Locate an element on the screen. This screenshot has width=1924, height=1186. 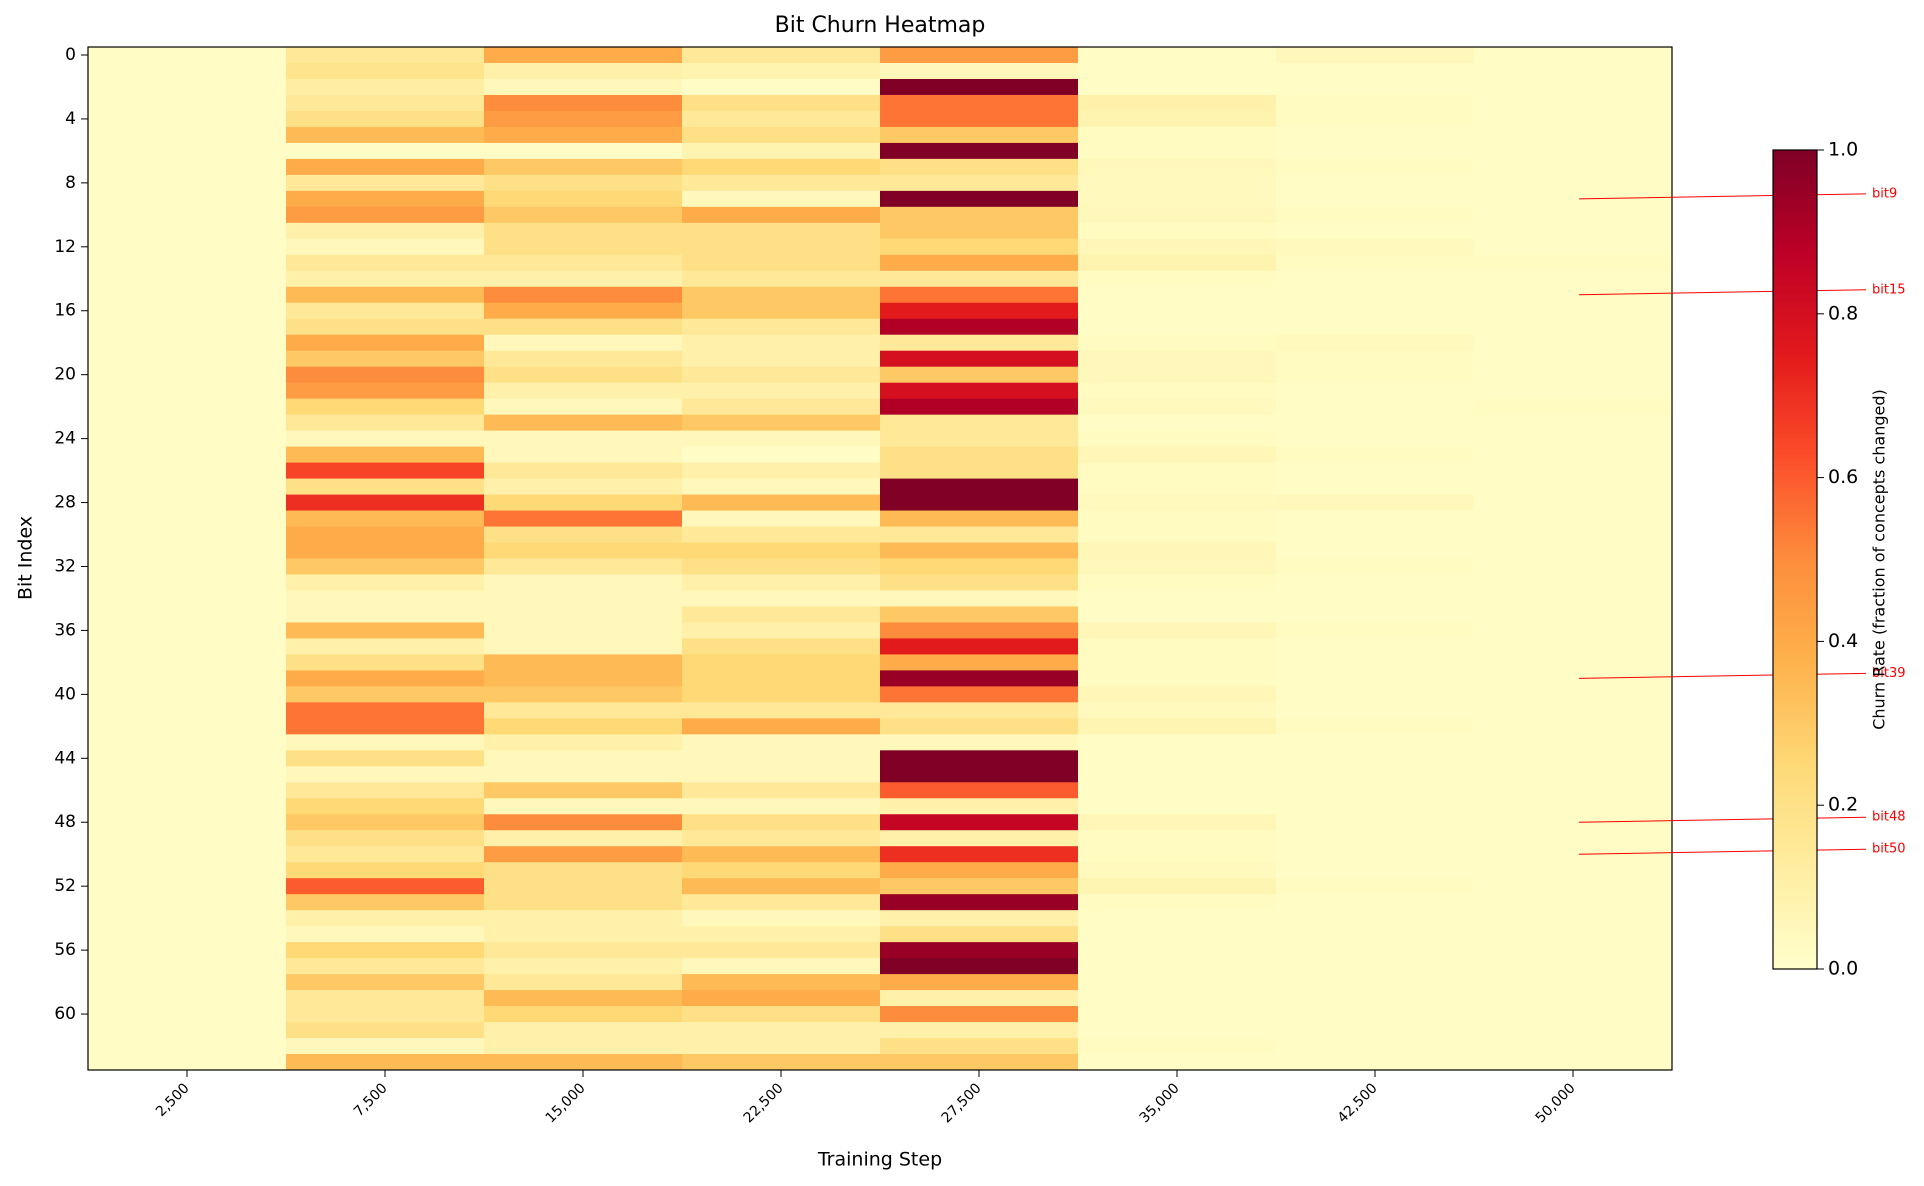
x-tick-label: 50,000 is located at coordinates (1556, 1103).